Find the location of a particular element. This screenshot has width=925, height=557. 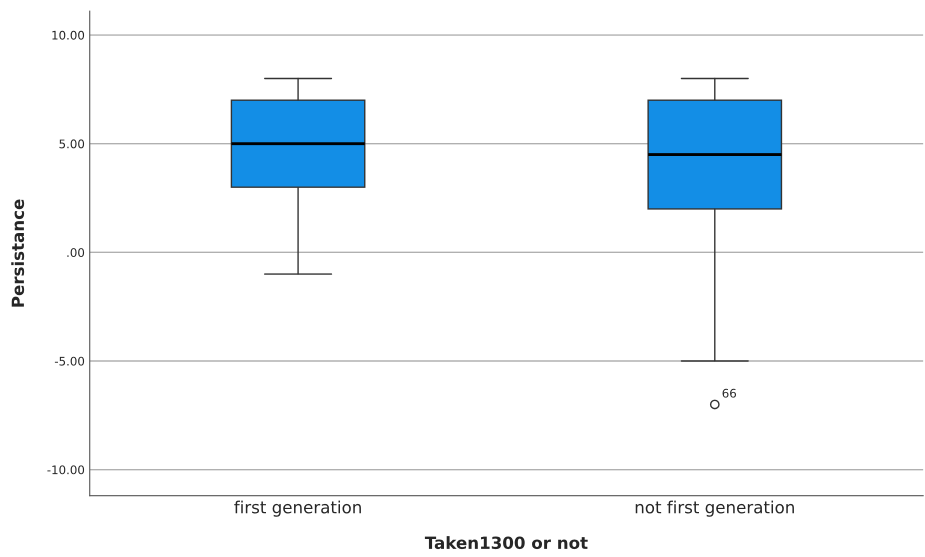

y-tick-label: 10.00 is located at coordinates (68, 35).